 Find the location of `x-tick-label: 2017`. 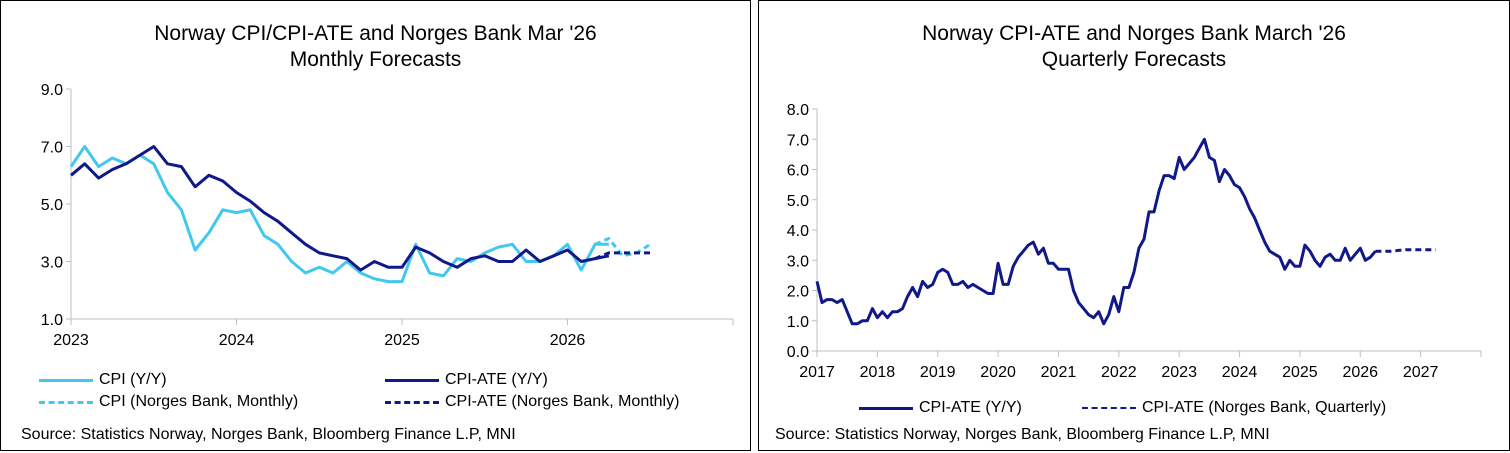

x-tick-label: 2017 is located at coordinates (817, 372).